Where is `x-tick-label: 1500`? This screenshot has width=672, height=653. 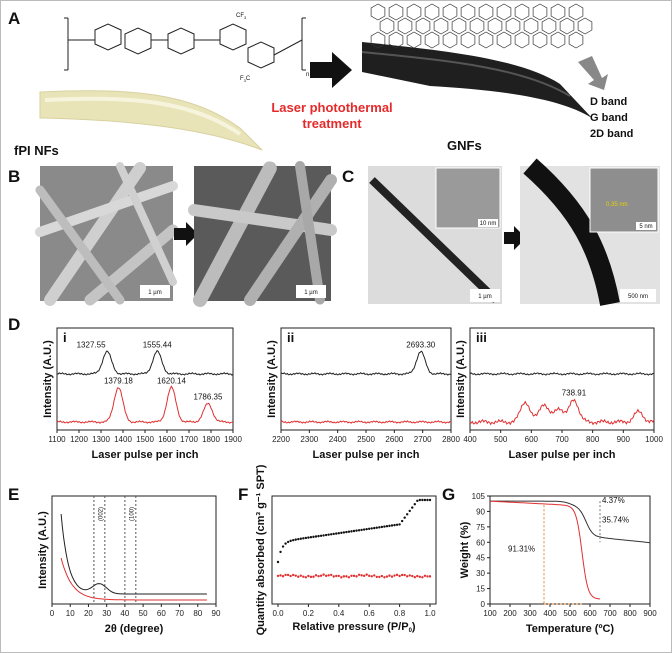 x-tick-label: 1500 is located at coordinates (145, 439).